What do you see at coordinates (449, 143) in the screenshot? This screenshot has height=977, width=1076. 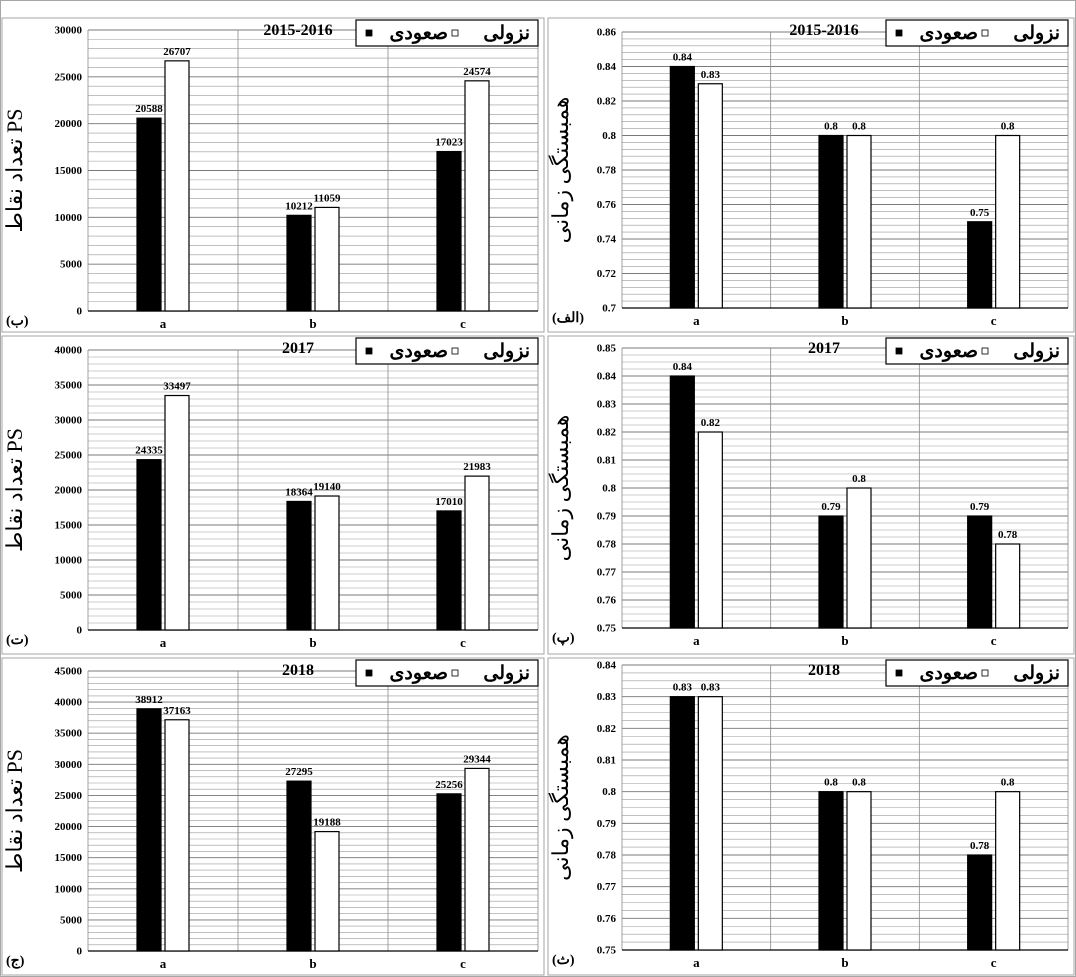 I see `data-label: 17023` at bounding box center [449, 143].